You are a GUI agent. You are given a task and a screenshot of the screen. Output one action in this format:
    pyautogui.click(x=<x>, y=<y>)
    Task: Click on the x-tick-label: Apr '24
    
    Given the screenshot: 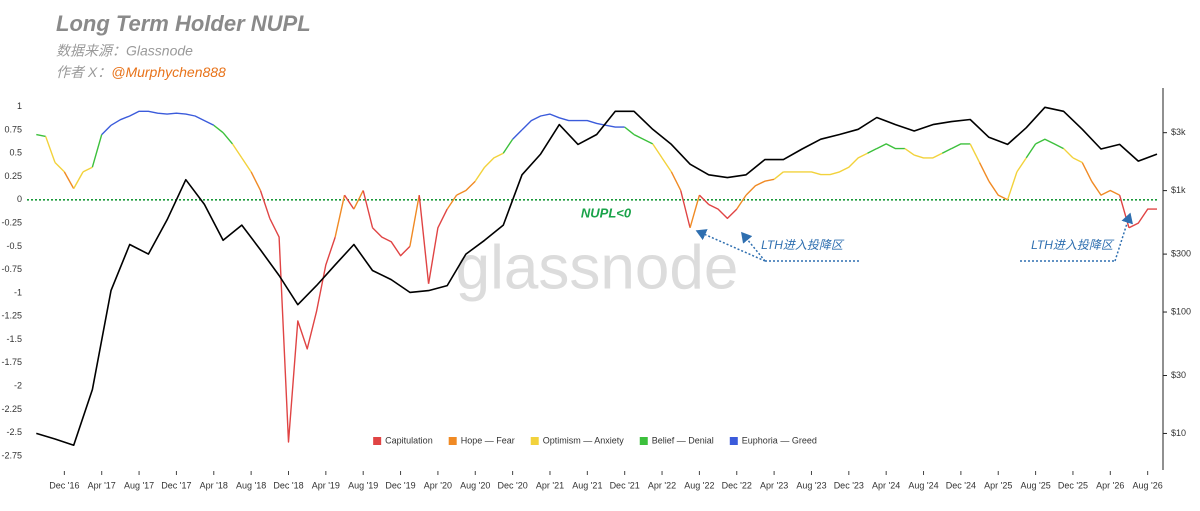 What is the action you would take?
    pyautogui.click(x=886, y=485)
    